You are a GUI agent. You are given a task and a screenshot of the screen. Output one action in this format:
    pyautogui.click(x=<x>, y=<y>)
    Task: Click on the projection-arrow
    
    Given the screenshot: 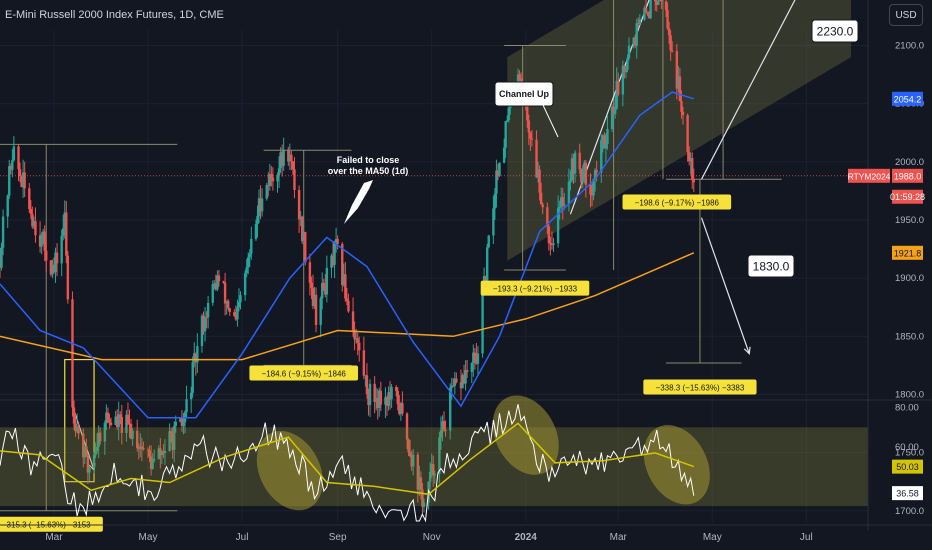 What is the action you would take?
    pyautogui.click(x=748, y=90)
    